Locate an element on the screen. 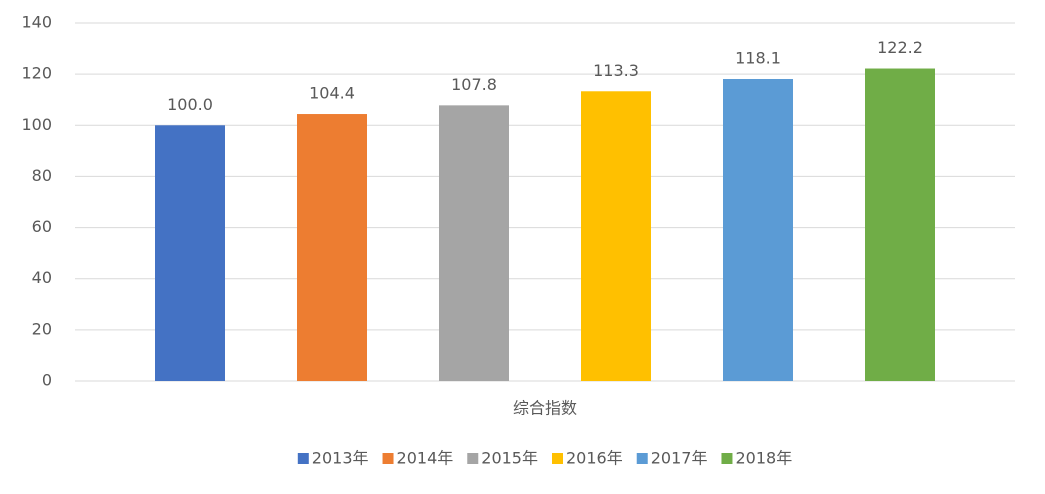 The height and width of the screenshot is (494, 1045). y-tick-label: 100 is located at coordinates (36, 124).